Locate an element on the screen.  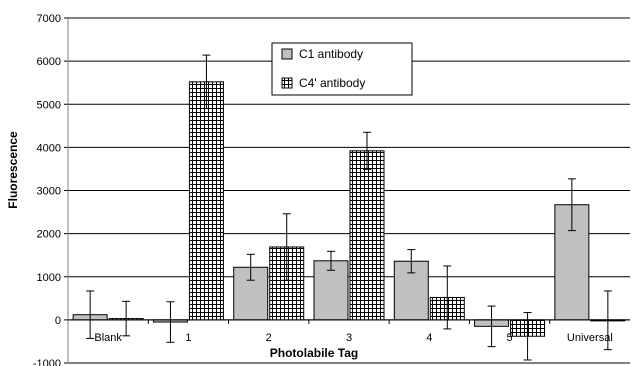
x-tick-label: Universal is located at coordinates (590, 338).